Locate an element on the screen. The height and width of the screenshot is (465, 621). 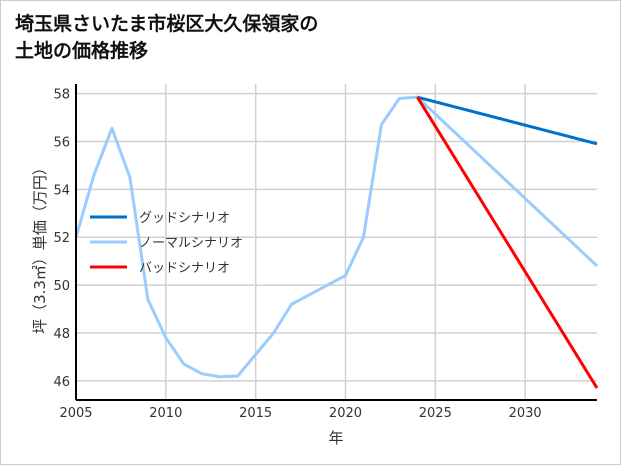
x-tick-label: 2025 is located at coordinates (435, 413).